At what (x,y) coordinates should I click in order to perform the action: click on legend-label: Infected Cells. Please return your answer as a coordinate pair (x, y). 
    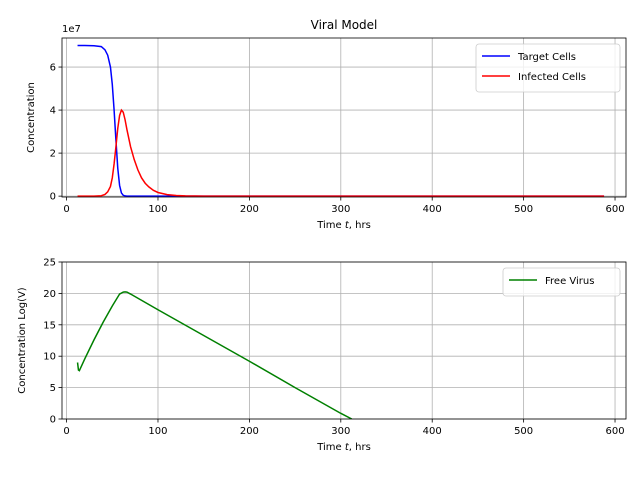
    Looking at the image, I should click on (552, 77).